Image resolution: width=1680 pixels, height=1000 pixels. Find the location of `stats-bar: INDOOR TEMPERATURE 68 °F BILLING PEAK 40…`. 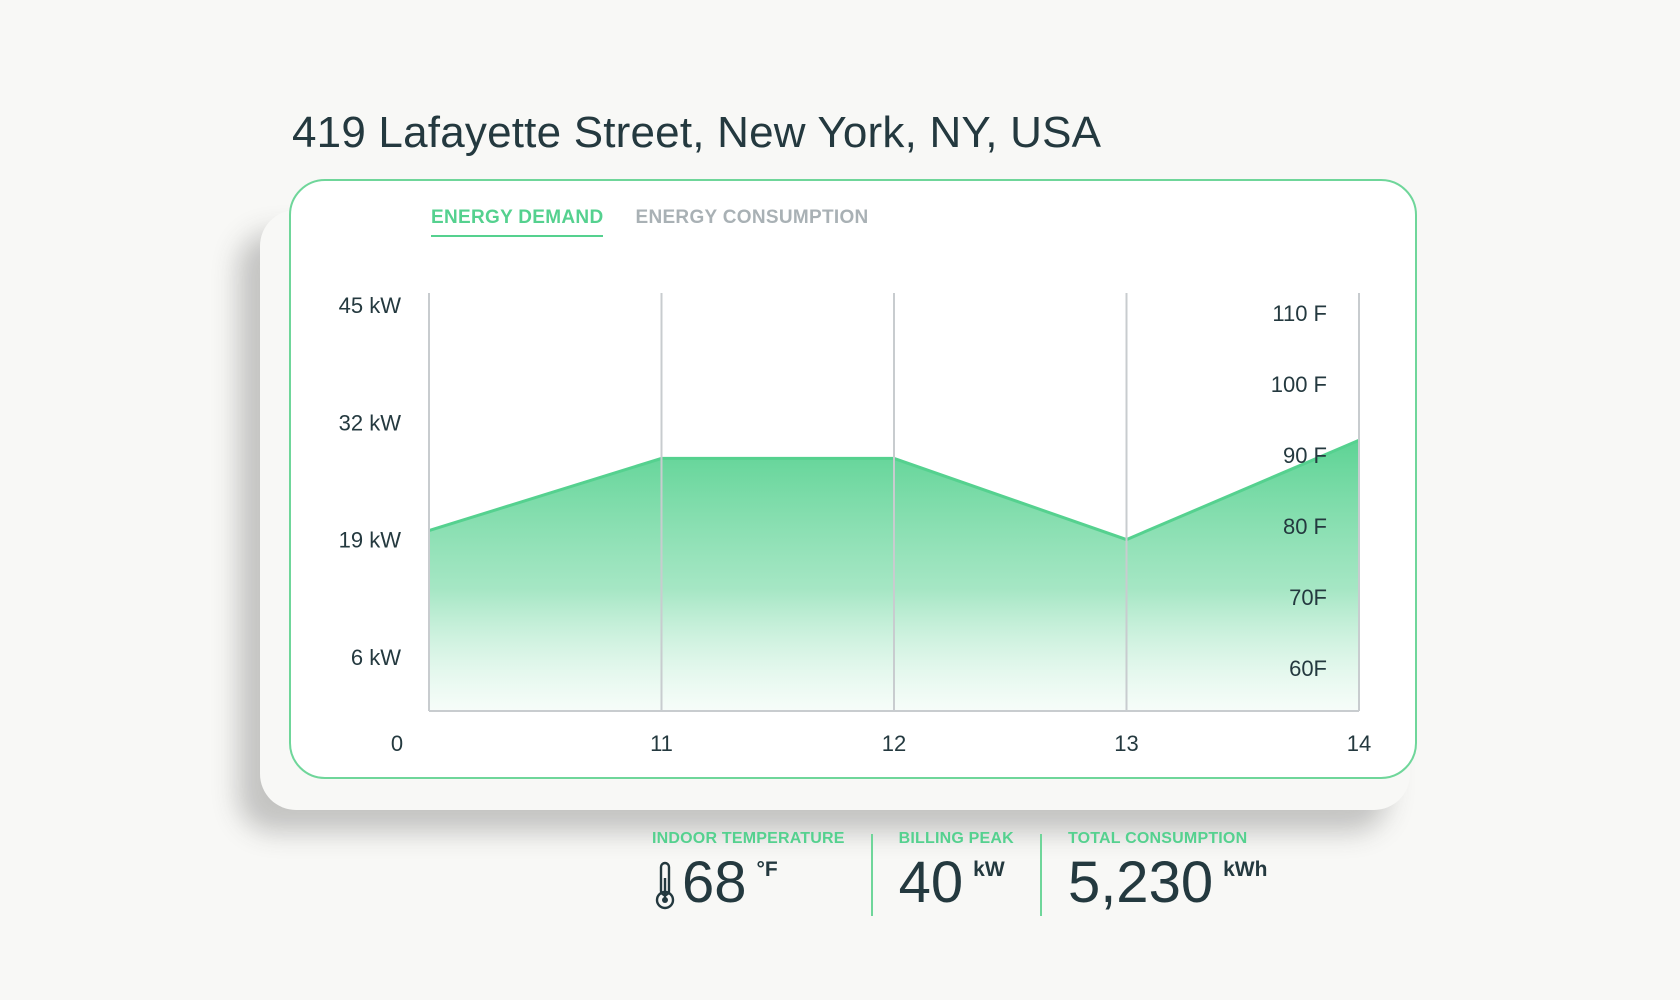

stats-bar: INDOOR TEMPERATURE 68 °F BILLING PEAK 40… is located at coordinates (971, 873).